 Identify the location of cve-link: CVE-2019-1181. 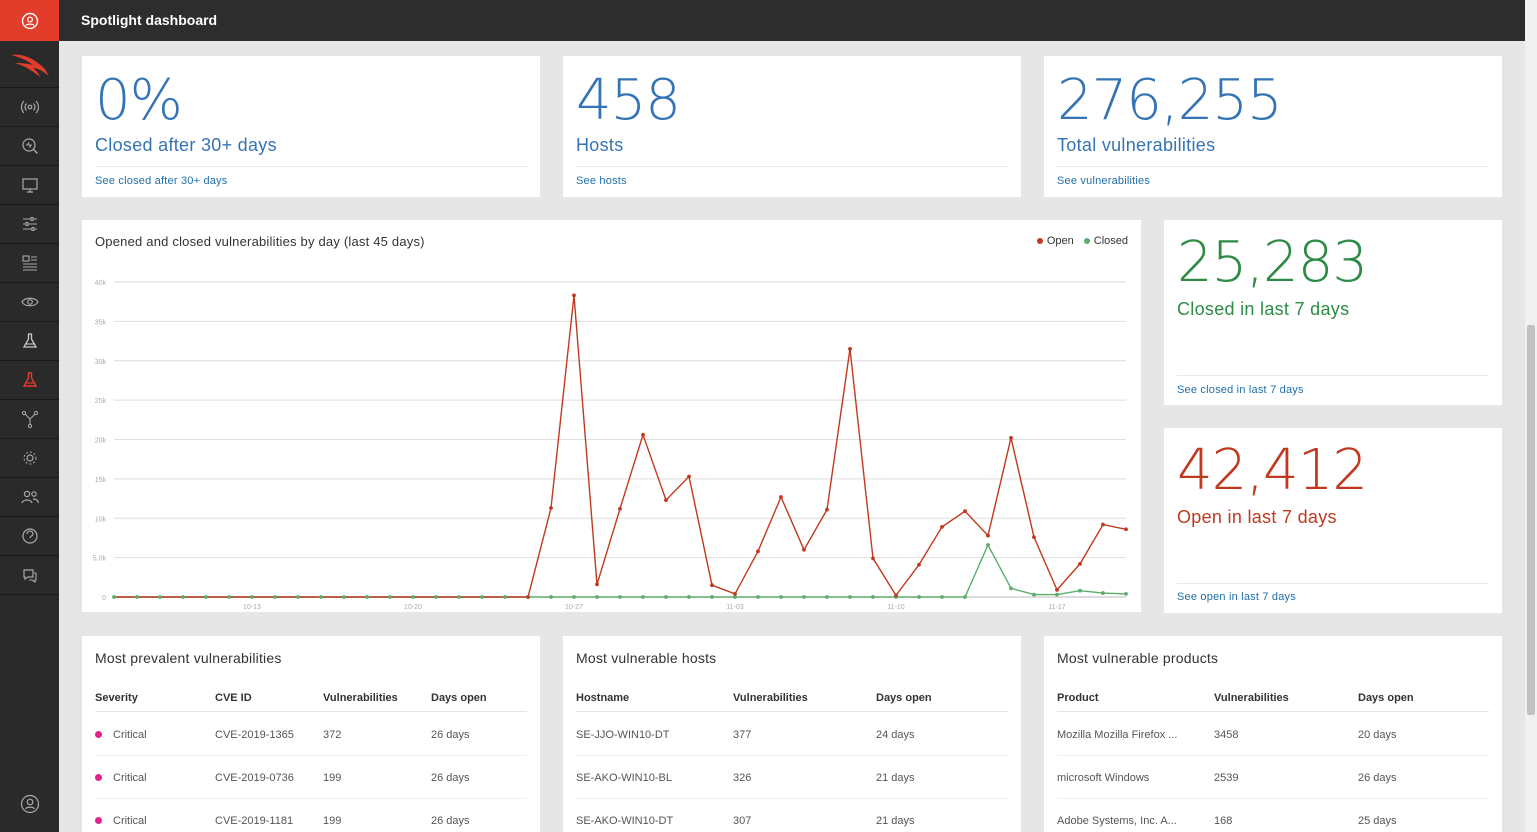
(254, 821).